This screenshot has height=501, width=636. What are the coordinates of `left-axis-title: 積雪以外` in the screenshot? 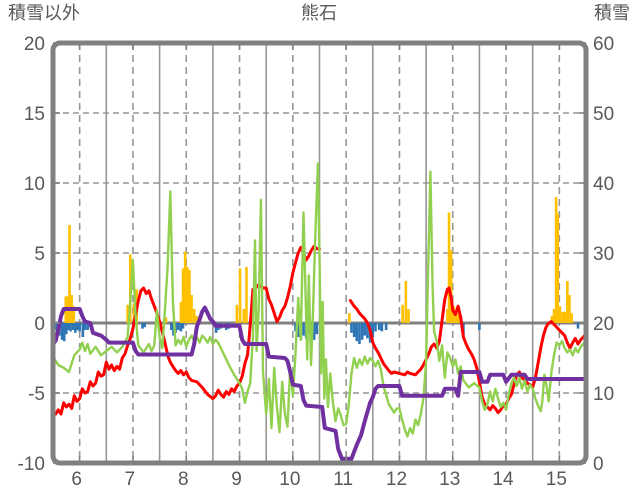 It's located at (44, 13).